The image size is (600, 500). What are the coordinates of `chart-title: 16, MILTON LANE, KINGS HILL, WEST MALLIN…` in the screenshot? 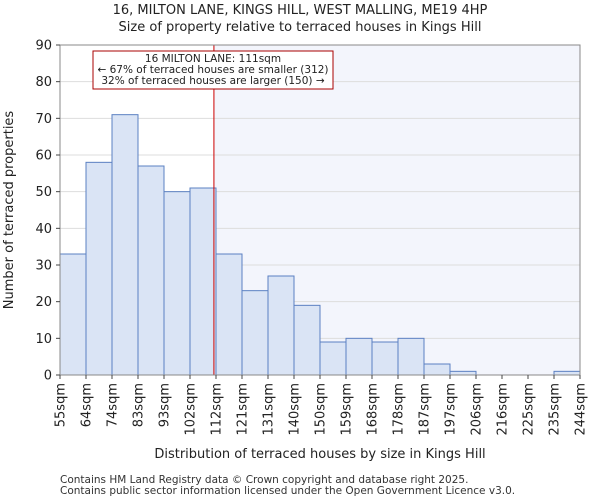 It's located at (300, 10).